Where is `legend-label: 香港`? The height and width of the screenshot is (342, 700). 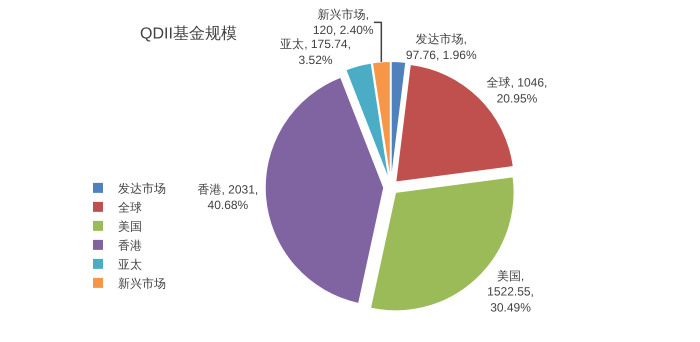
legend-label: 香港 is located at coordinates (130, 245).